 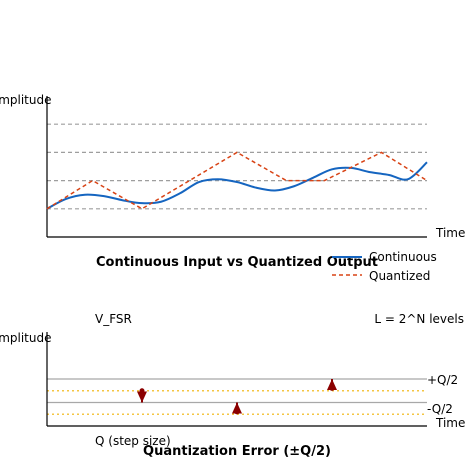 I want to click on error-arrows-group, so click(x=237, y=397).